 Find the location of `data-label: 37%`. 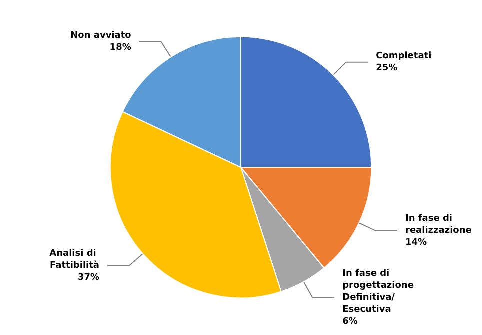

data-label: 37% is located at coordinates (89, 277).